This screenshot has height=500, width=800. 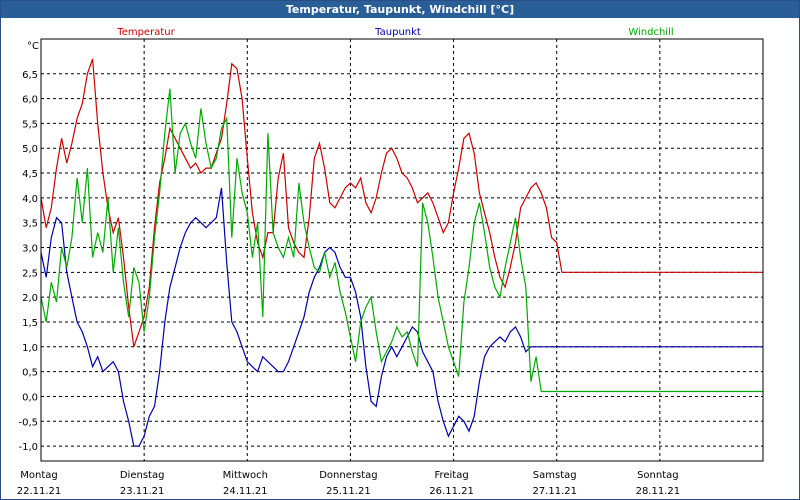 I want to click on window-title: Temperatur, Taupunkt, Windchill [°C], so click(x=400, y=9).